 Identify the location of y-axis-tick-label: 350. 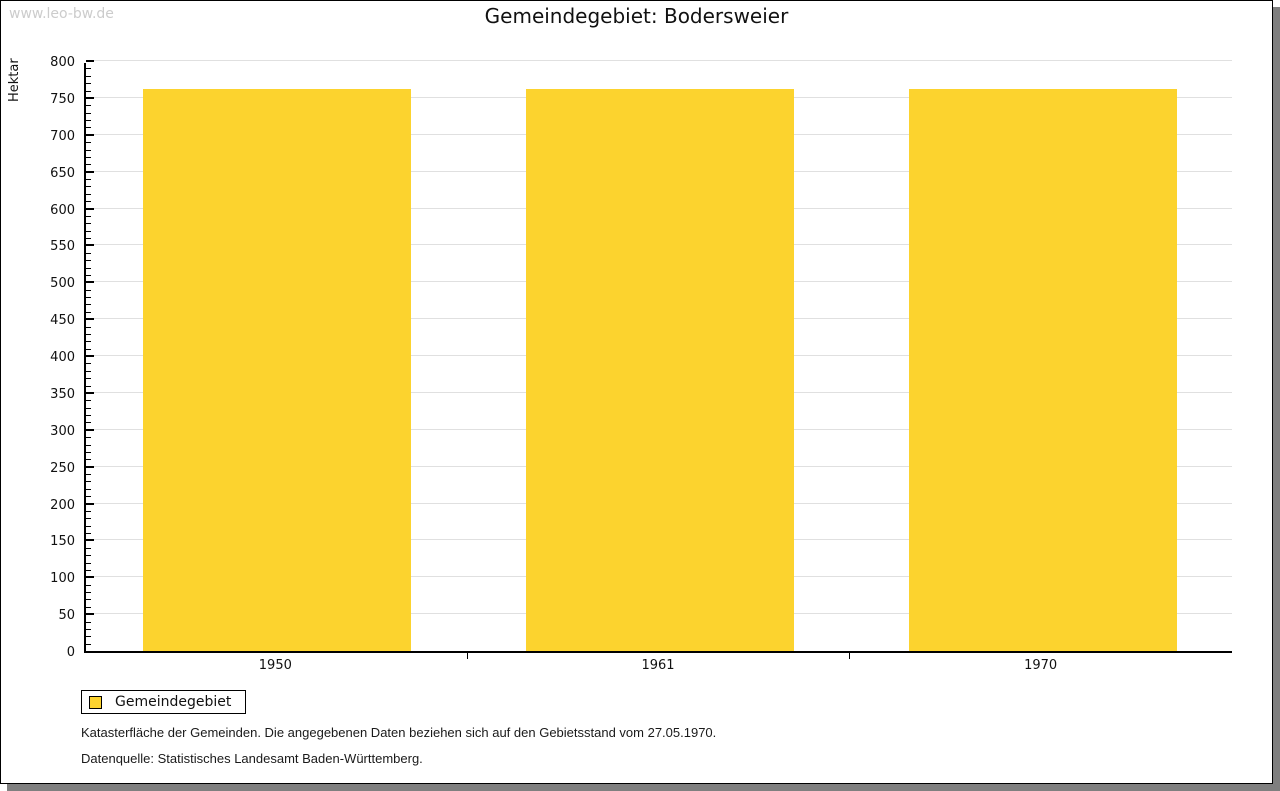
(62, 394).